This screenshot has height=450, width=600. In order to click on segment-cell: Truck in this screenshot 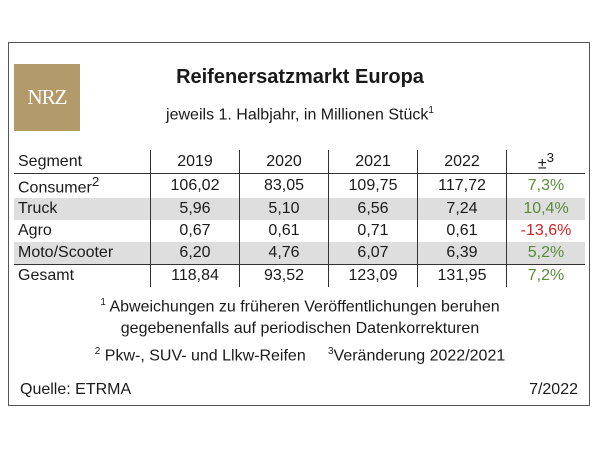, I will do `click(82, 208)`.